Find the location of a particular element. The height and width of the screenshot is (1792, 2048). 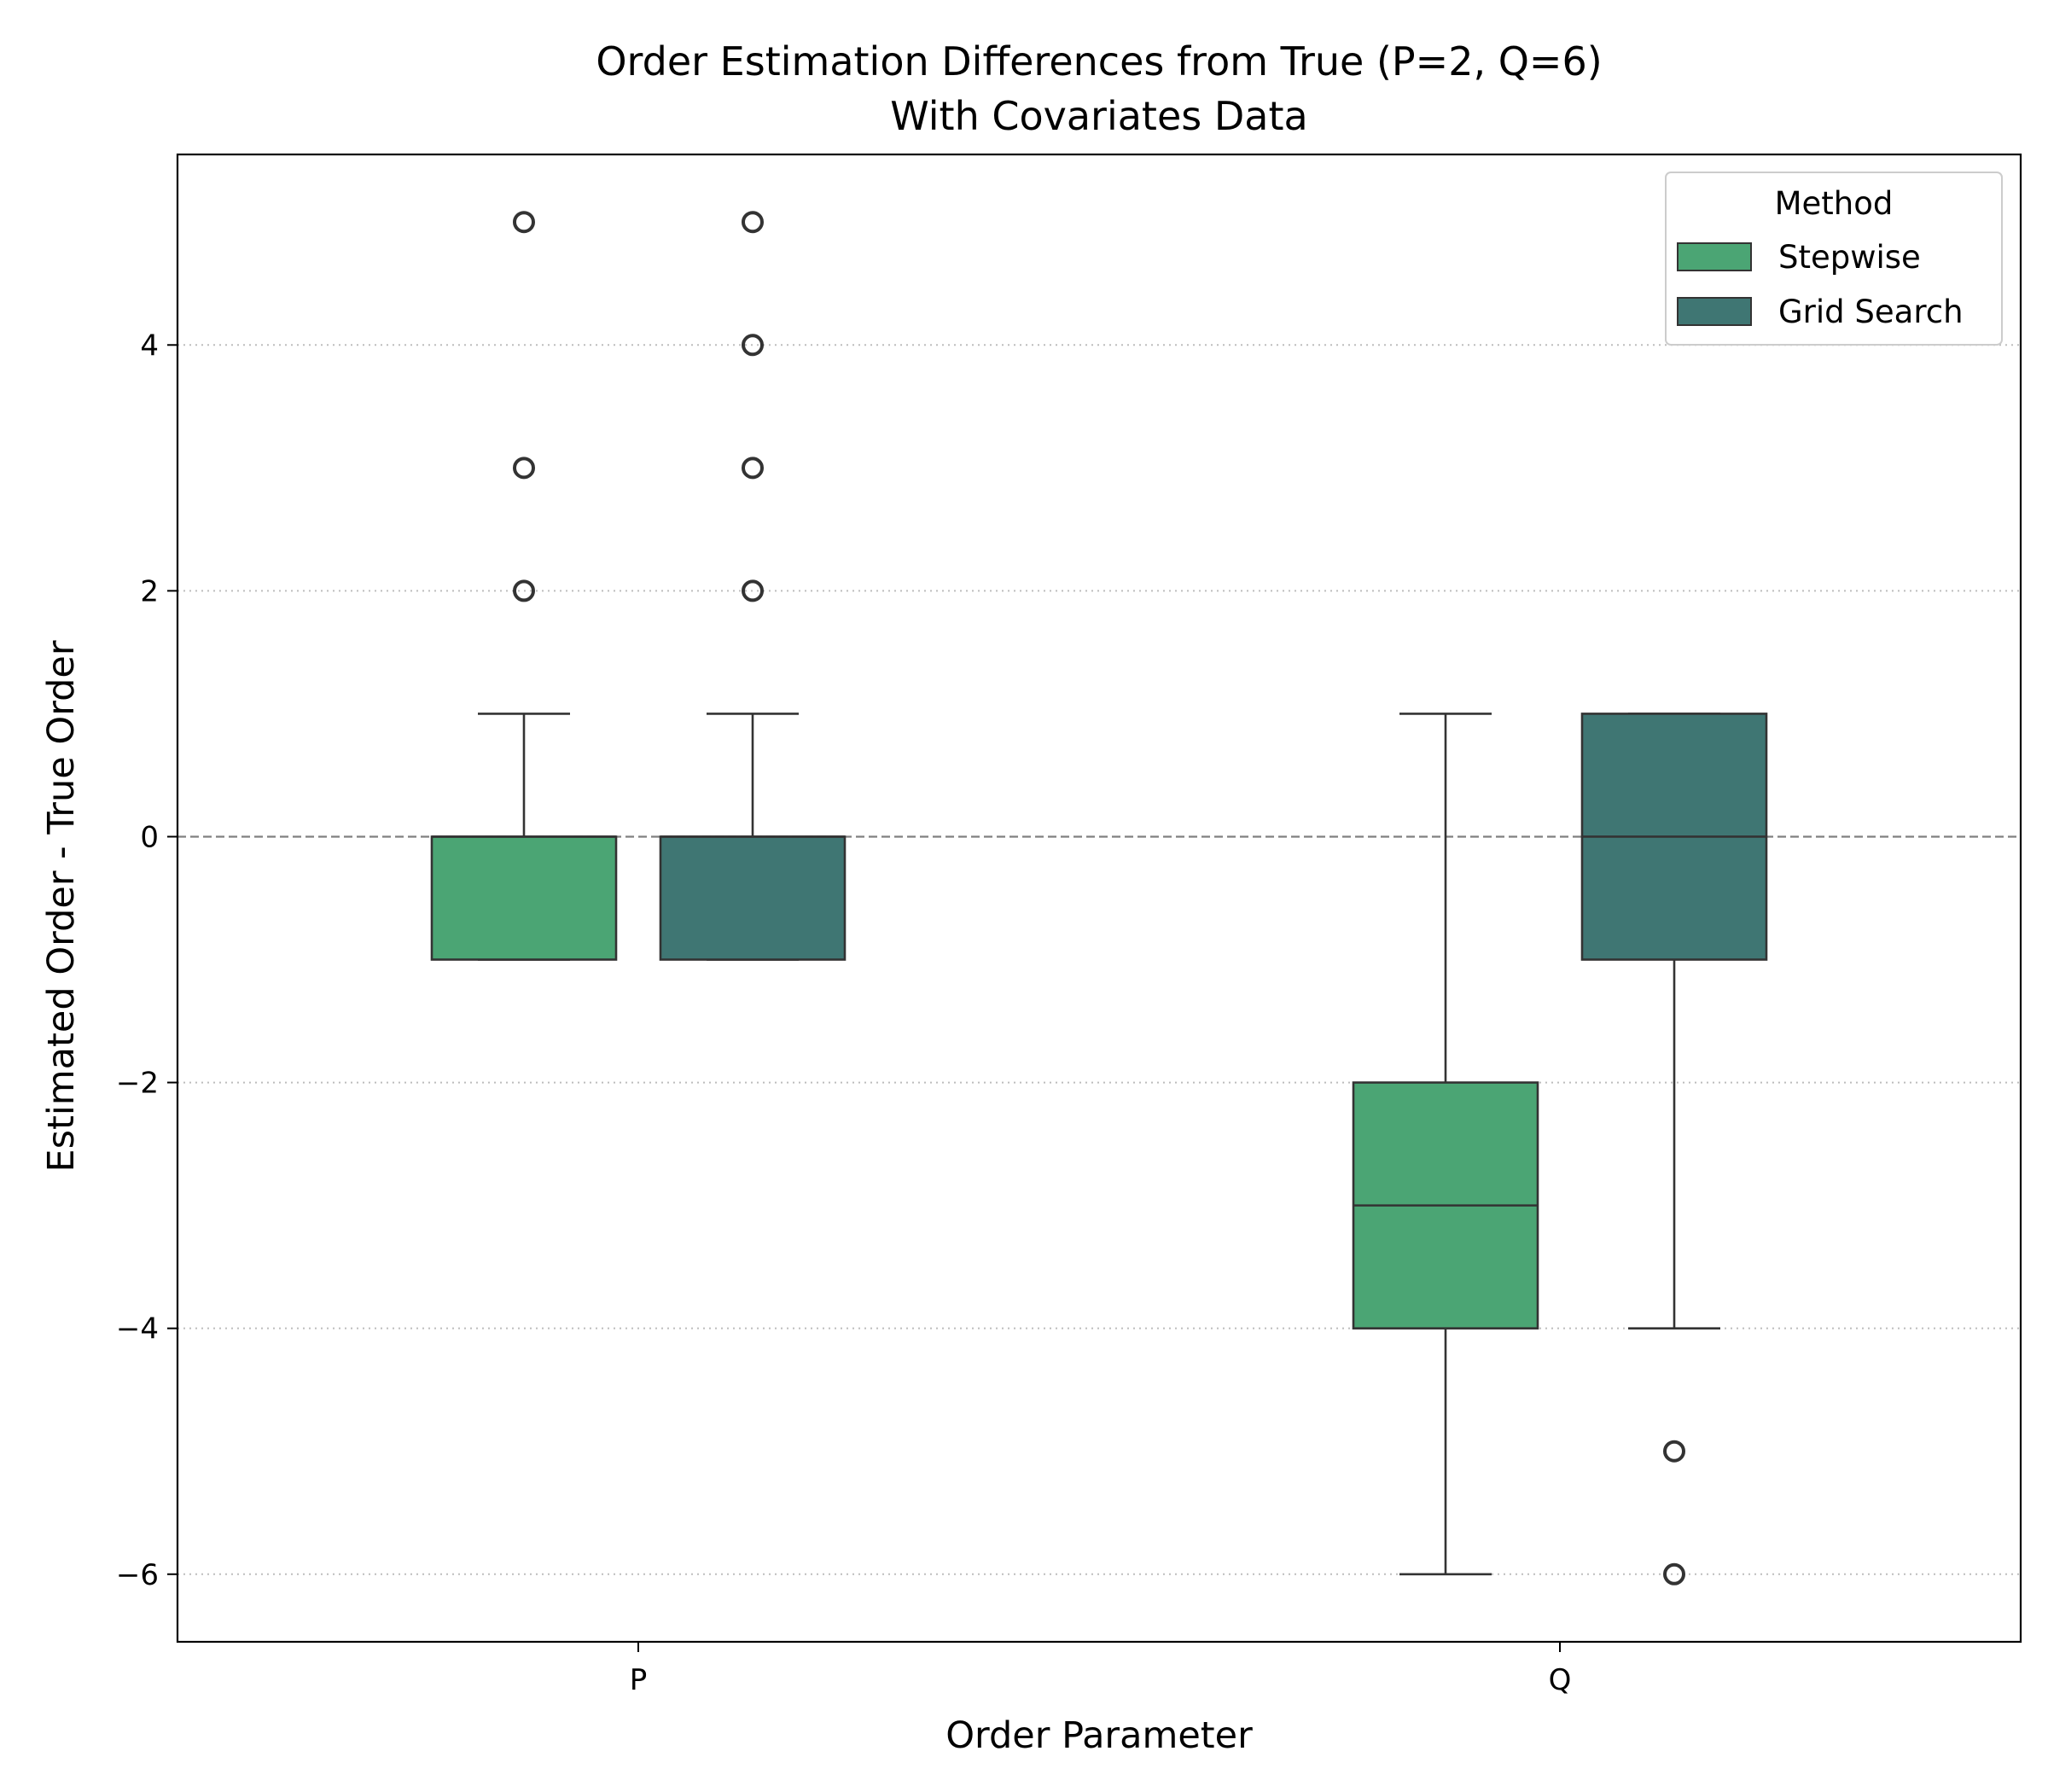

y-tick-label: 2 is located at coordinates (149, 591).